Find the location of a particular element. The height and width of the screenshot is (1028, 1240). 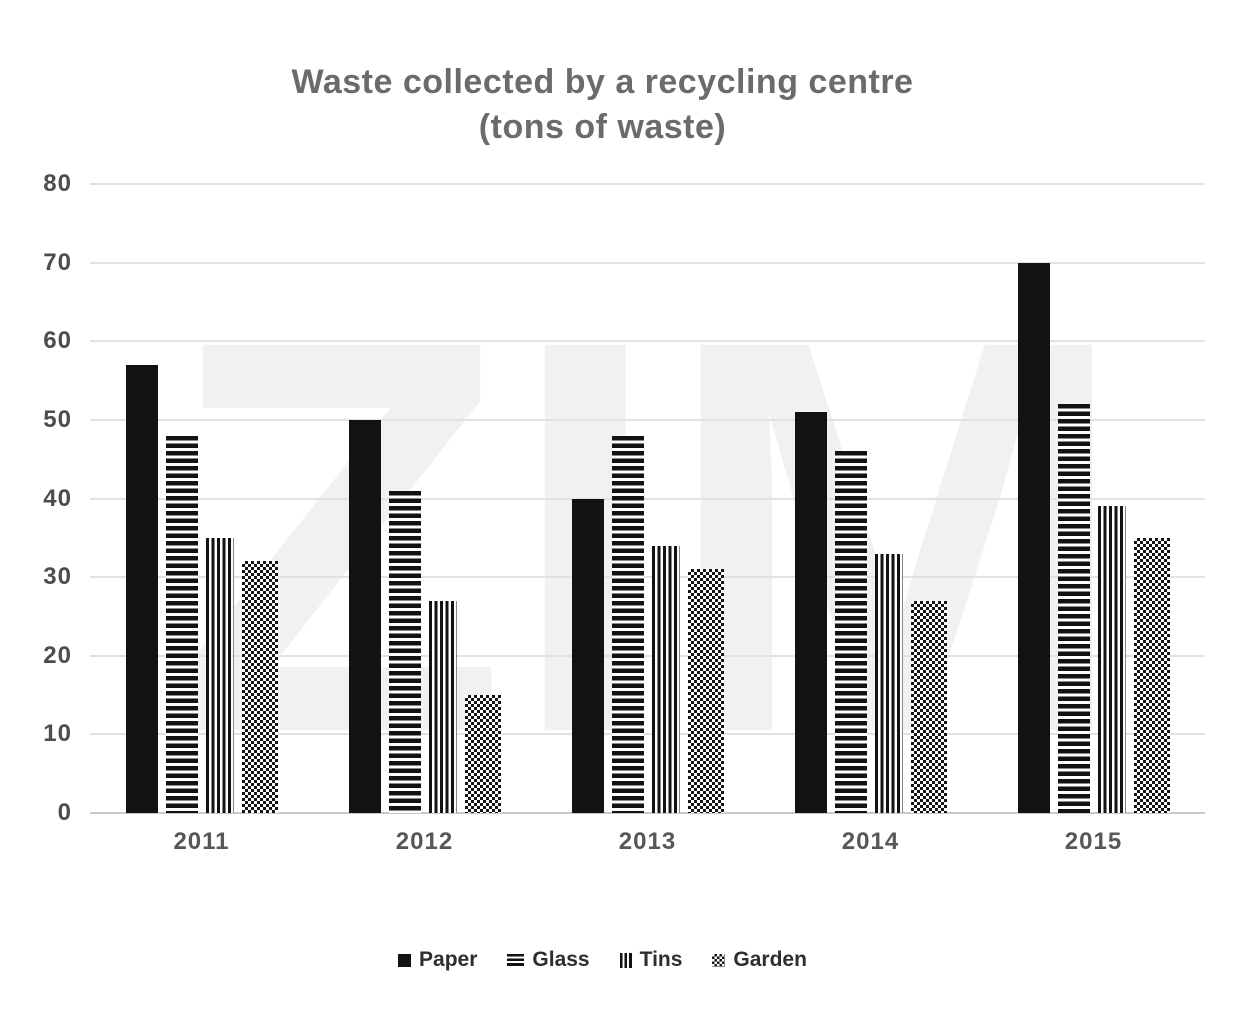

legend-label-paper: Paper is located at coordinates (448, 959).